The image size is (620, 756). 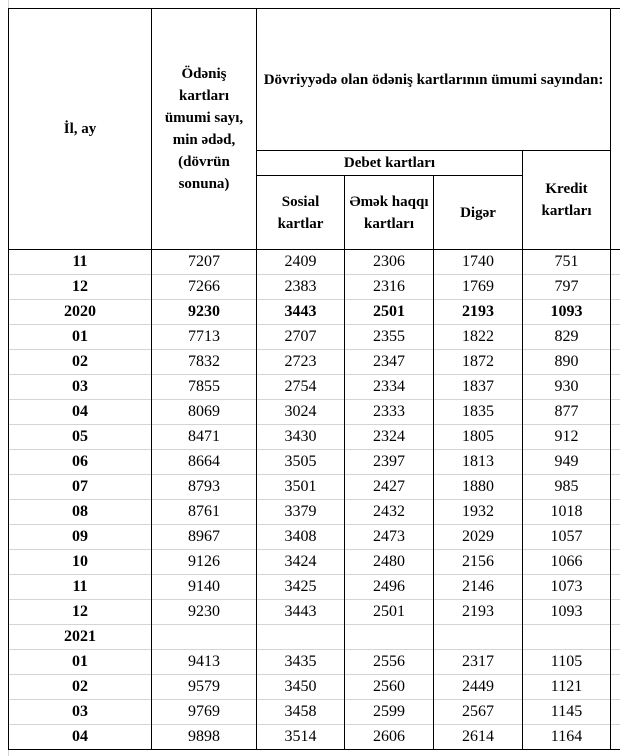 I want to click on value-cell: 9140, so click(x=204, y=587).